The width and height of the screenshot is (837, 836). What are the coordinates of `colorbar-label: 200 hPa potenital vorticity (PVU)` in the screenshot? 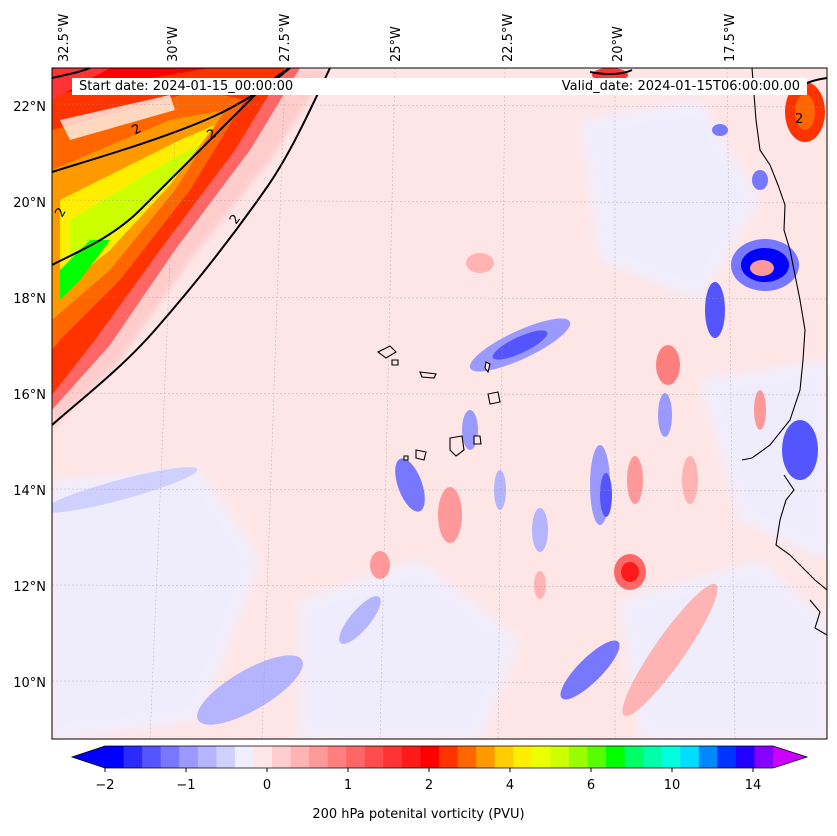 It's located at (418, 814).